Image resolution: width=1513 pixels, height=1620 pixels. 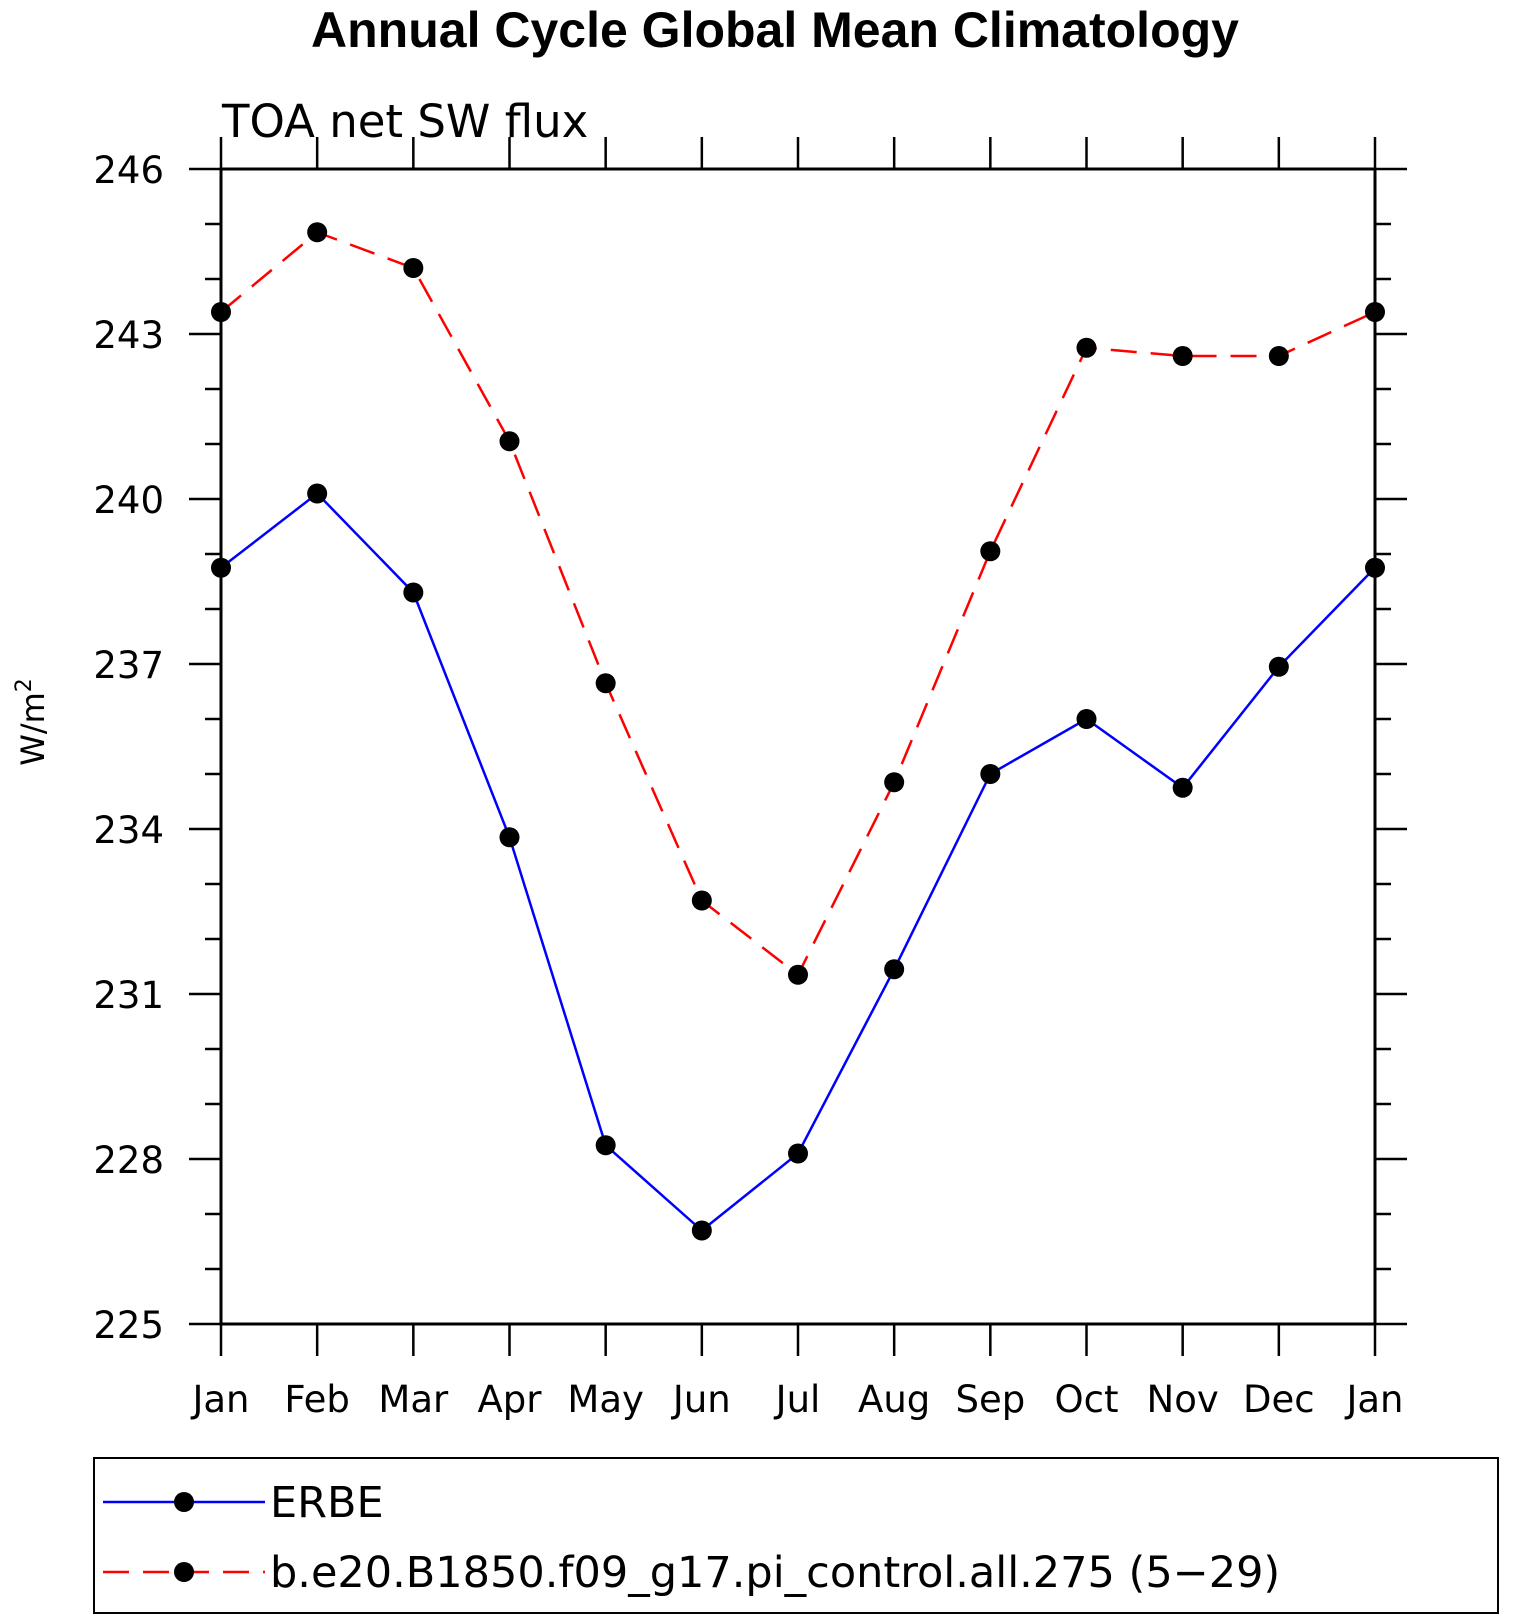 I want to click on y-tick-label: 225, so click(x=128, y=1325).